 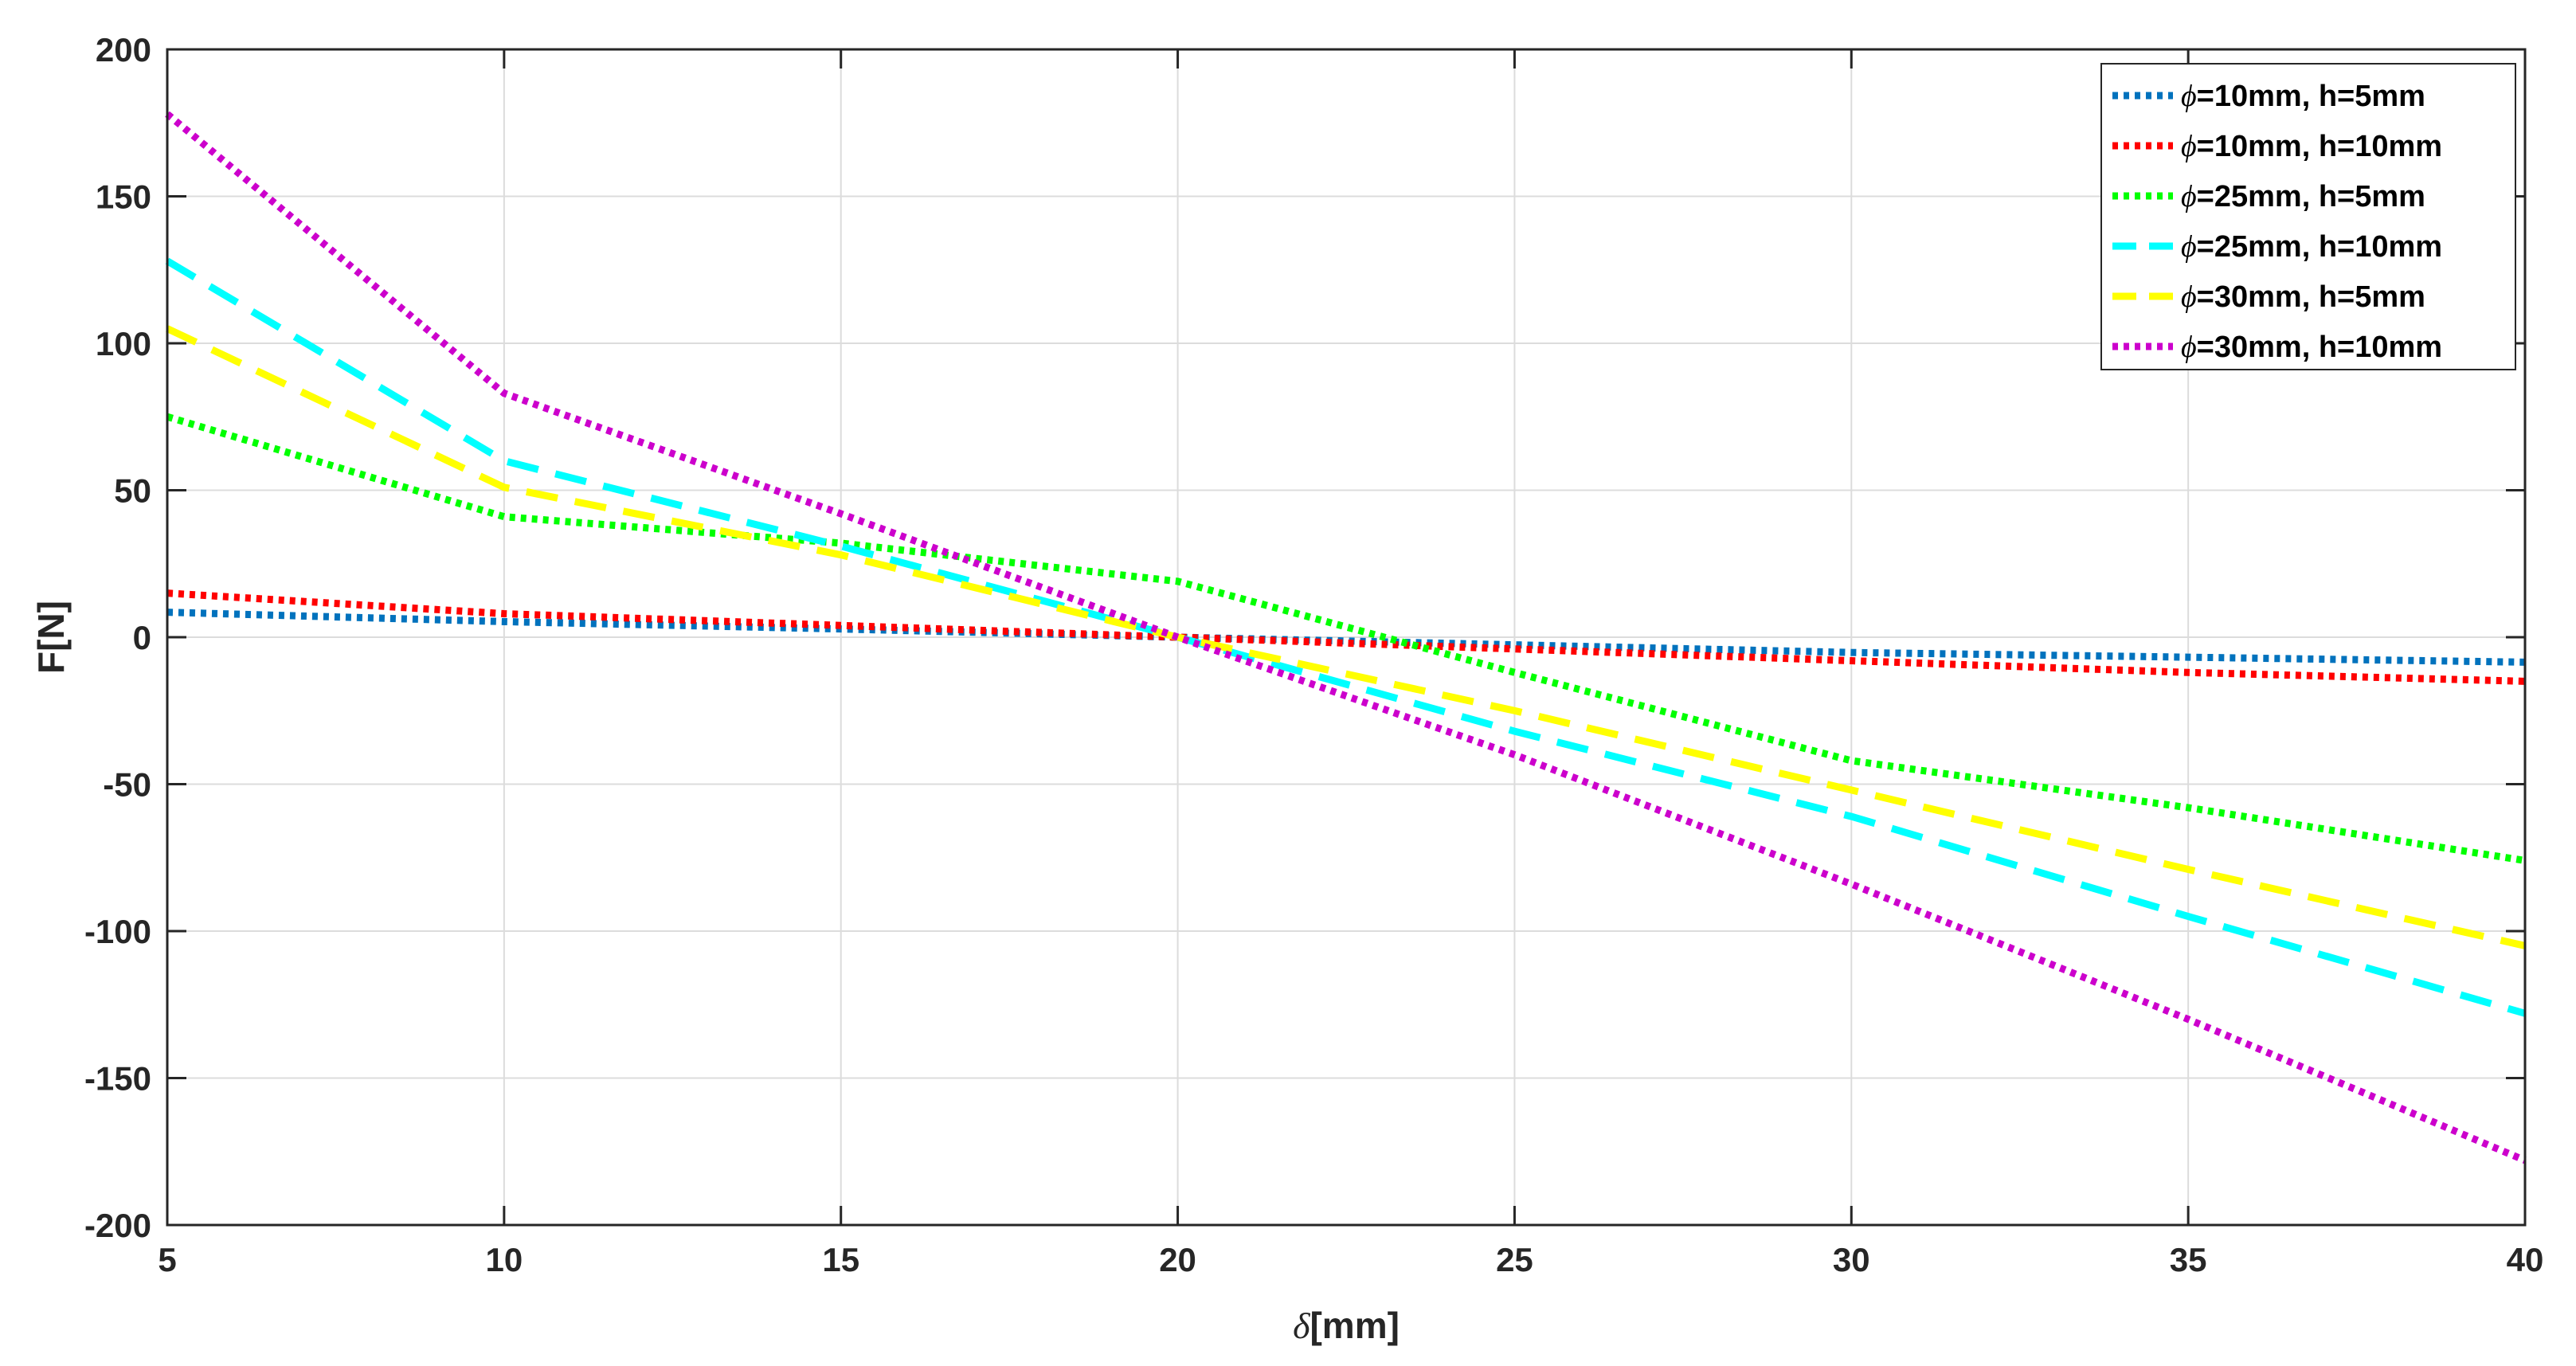 I want to click on y-tick-label: 150, so click(x=123, y=197).